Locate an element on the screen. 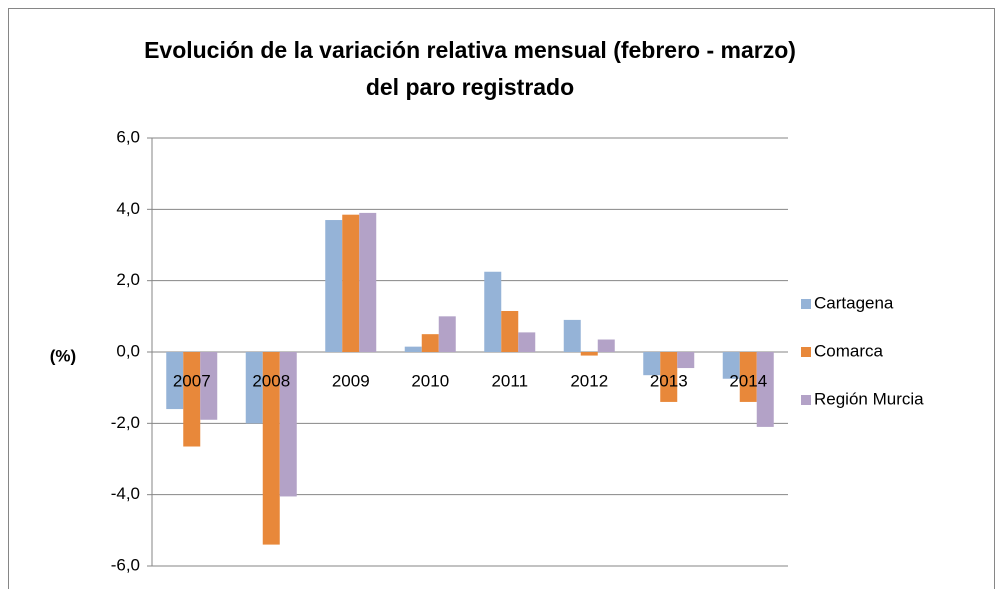 The image size is (1003, 589). y-tick-label: 2,0 is located at coordinates (128, 279).